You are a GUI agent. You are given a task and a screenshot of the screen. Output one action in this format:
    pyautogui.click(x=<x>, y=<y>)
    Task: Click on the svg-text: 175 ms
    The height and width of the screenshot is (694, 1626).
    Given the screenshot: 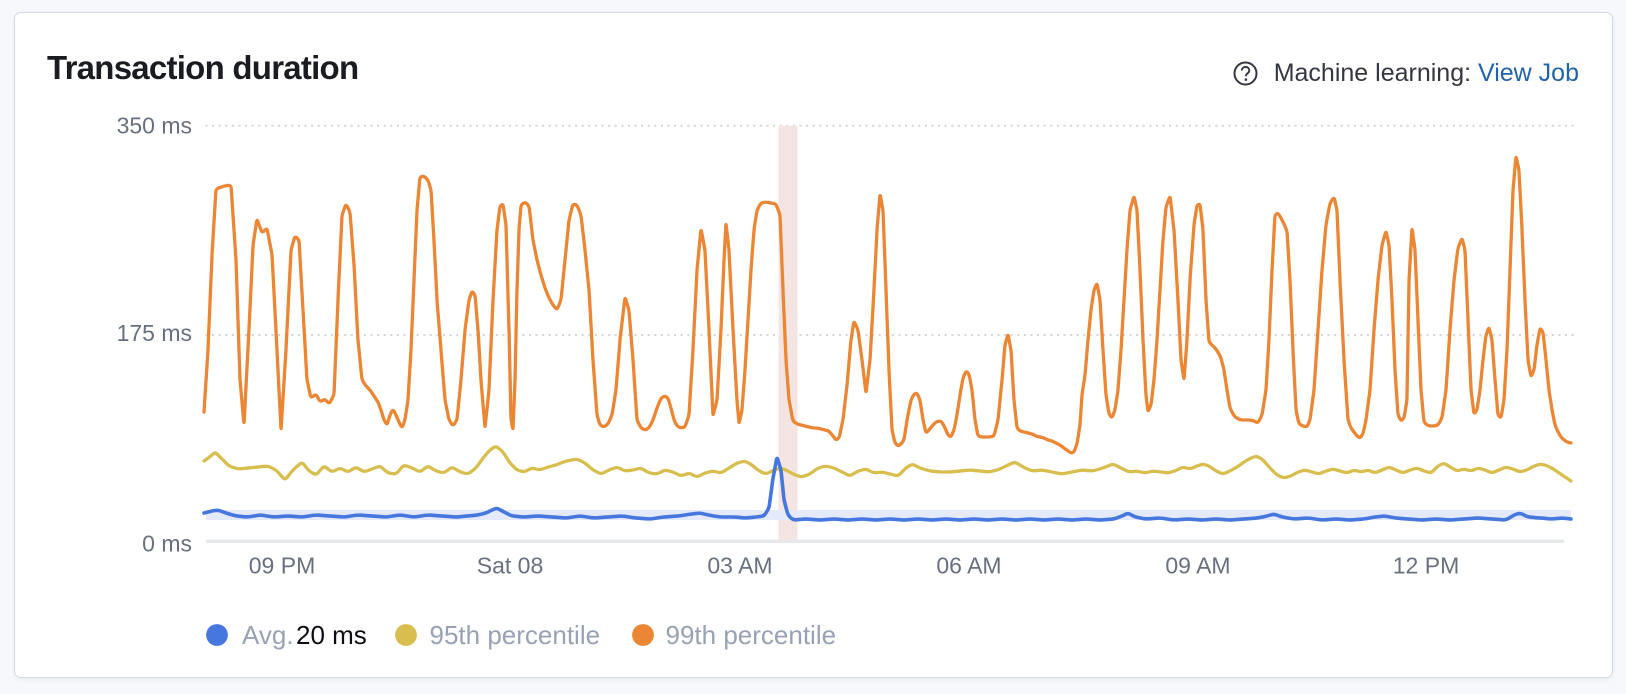 What is the action you would take?
    pyautogui.click(x=154, y=333)
    